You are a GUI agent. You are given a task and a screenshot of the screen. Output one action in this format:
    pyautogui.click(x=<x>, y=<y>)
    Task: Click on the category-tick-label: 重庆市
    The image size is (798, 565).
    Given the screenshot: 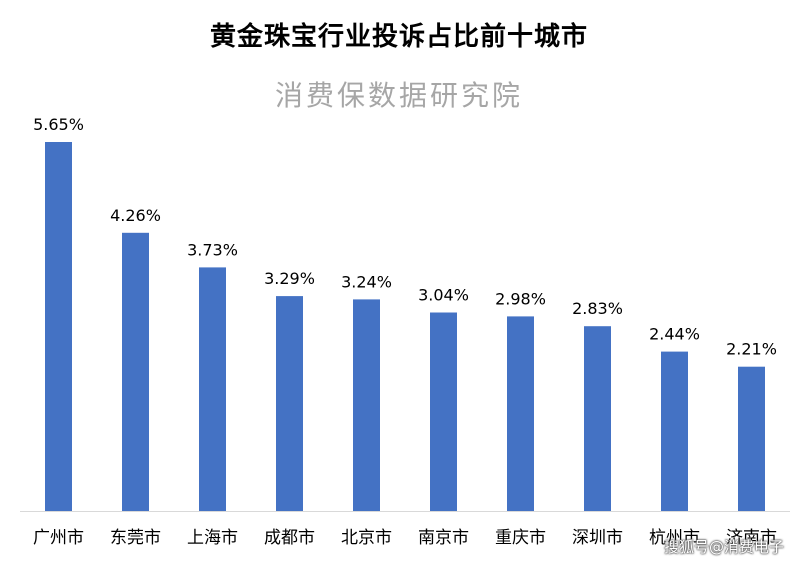 What is the action you would take?
    pyautogui.click(x=520, y=538)
    